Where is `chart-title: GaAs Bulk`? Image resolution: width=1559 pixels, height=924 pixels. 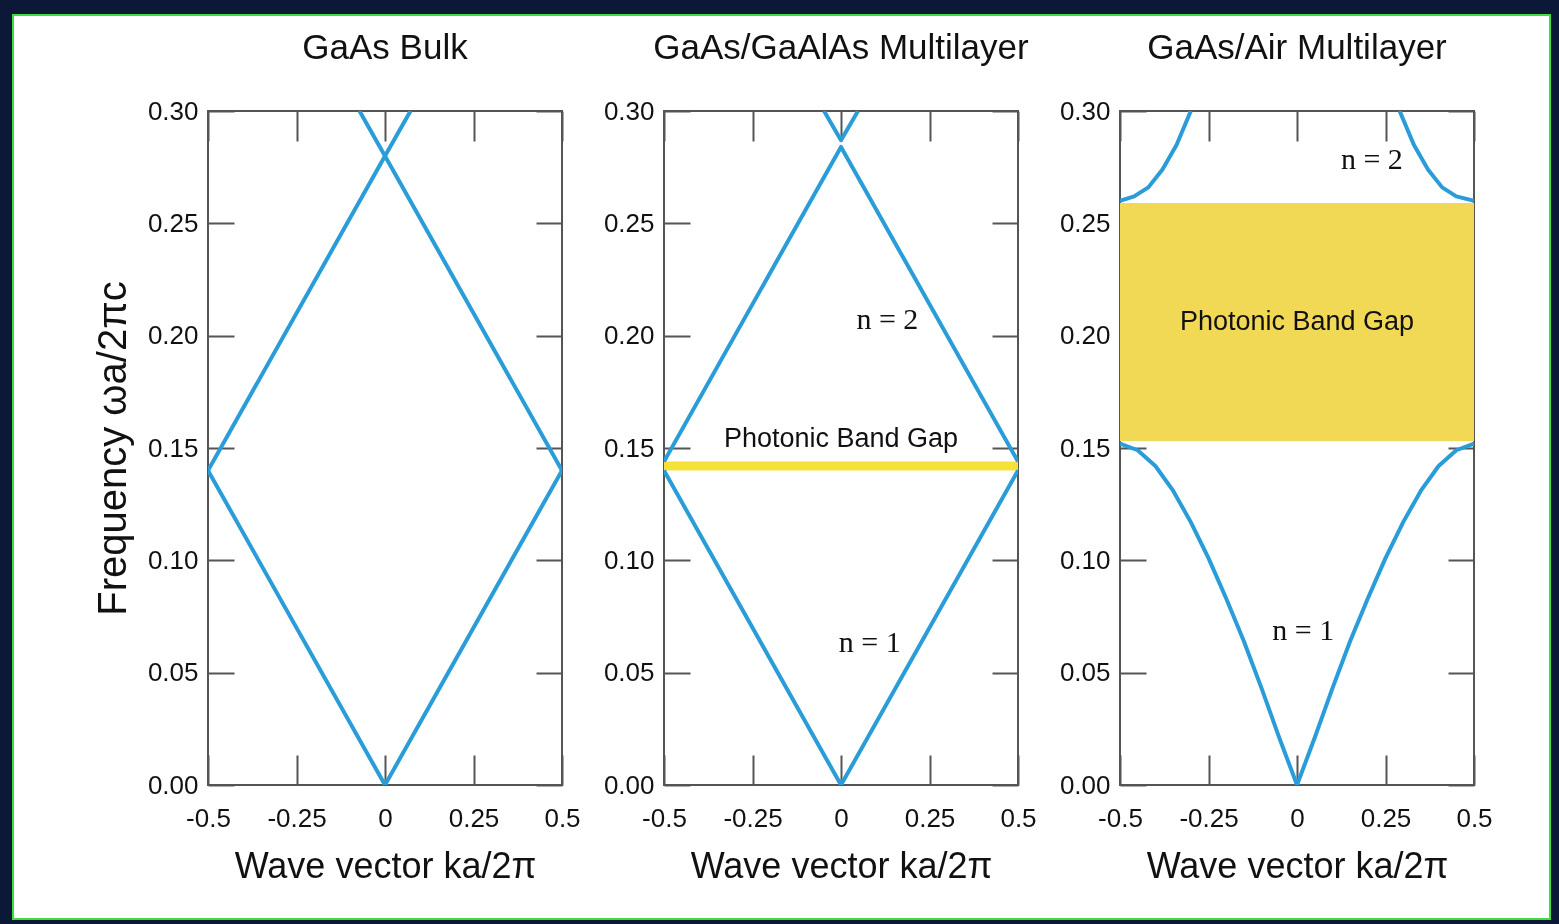 chart-title: GaAs Bulk is located at coordinates (385, 46).